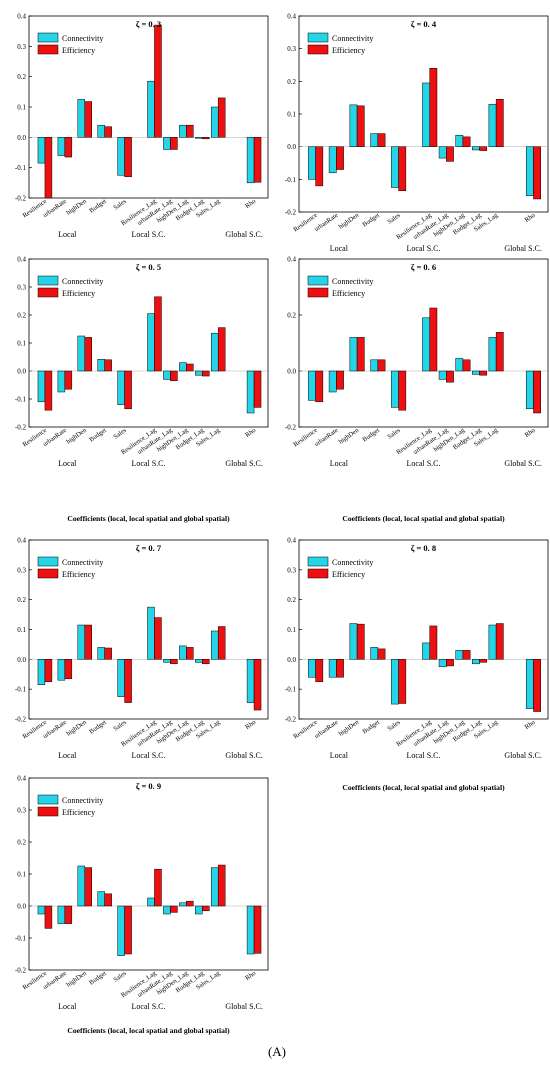  Describe the element at coordinates (395, 167) in the screenshot. I see `bar-connectivity-Sales` at that location.